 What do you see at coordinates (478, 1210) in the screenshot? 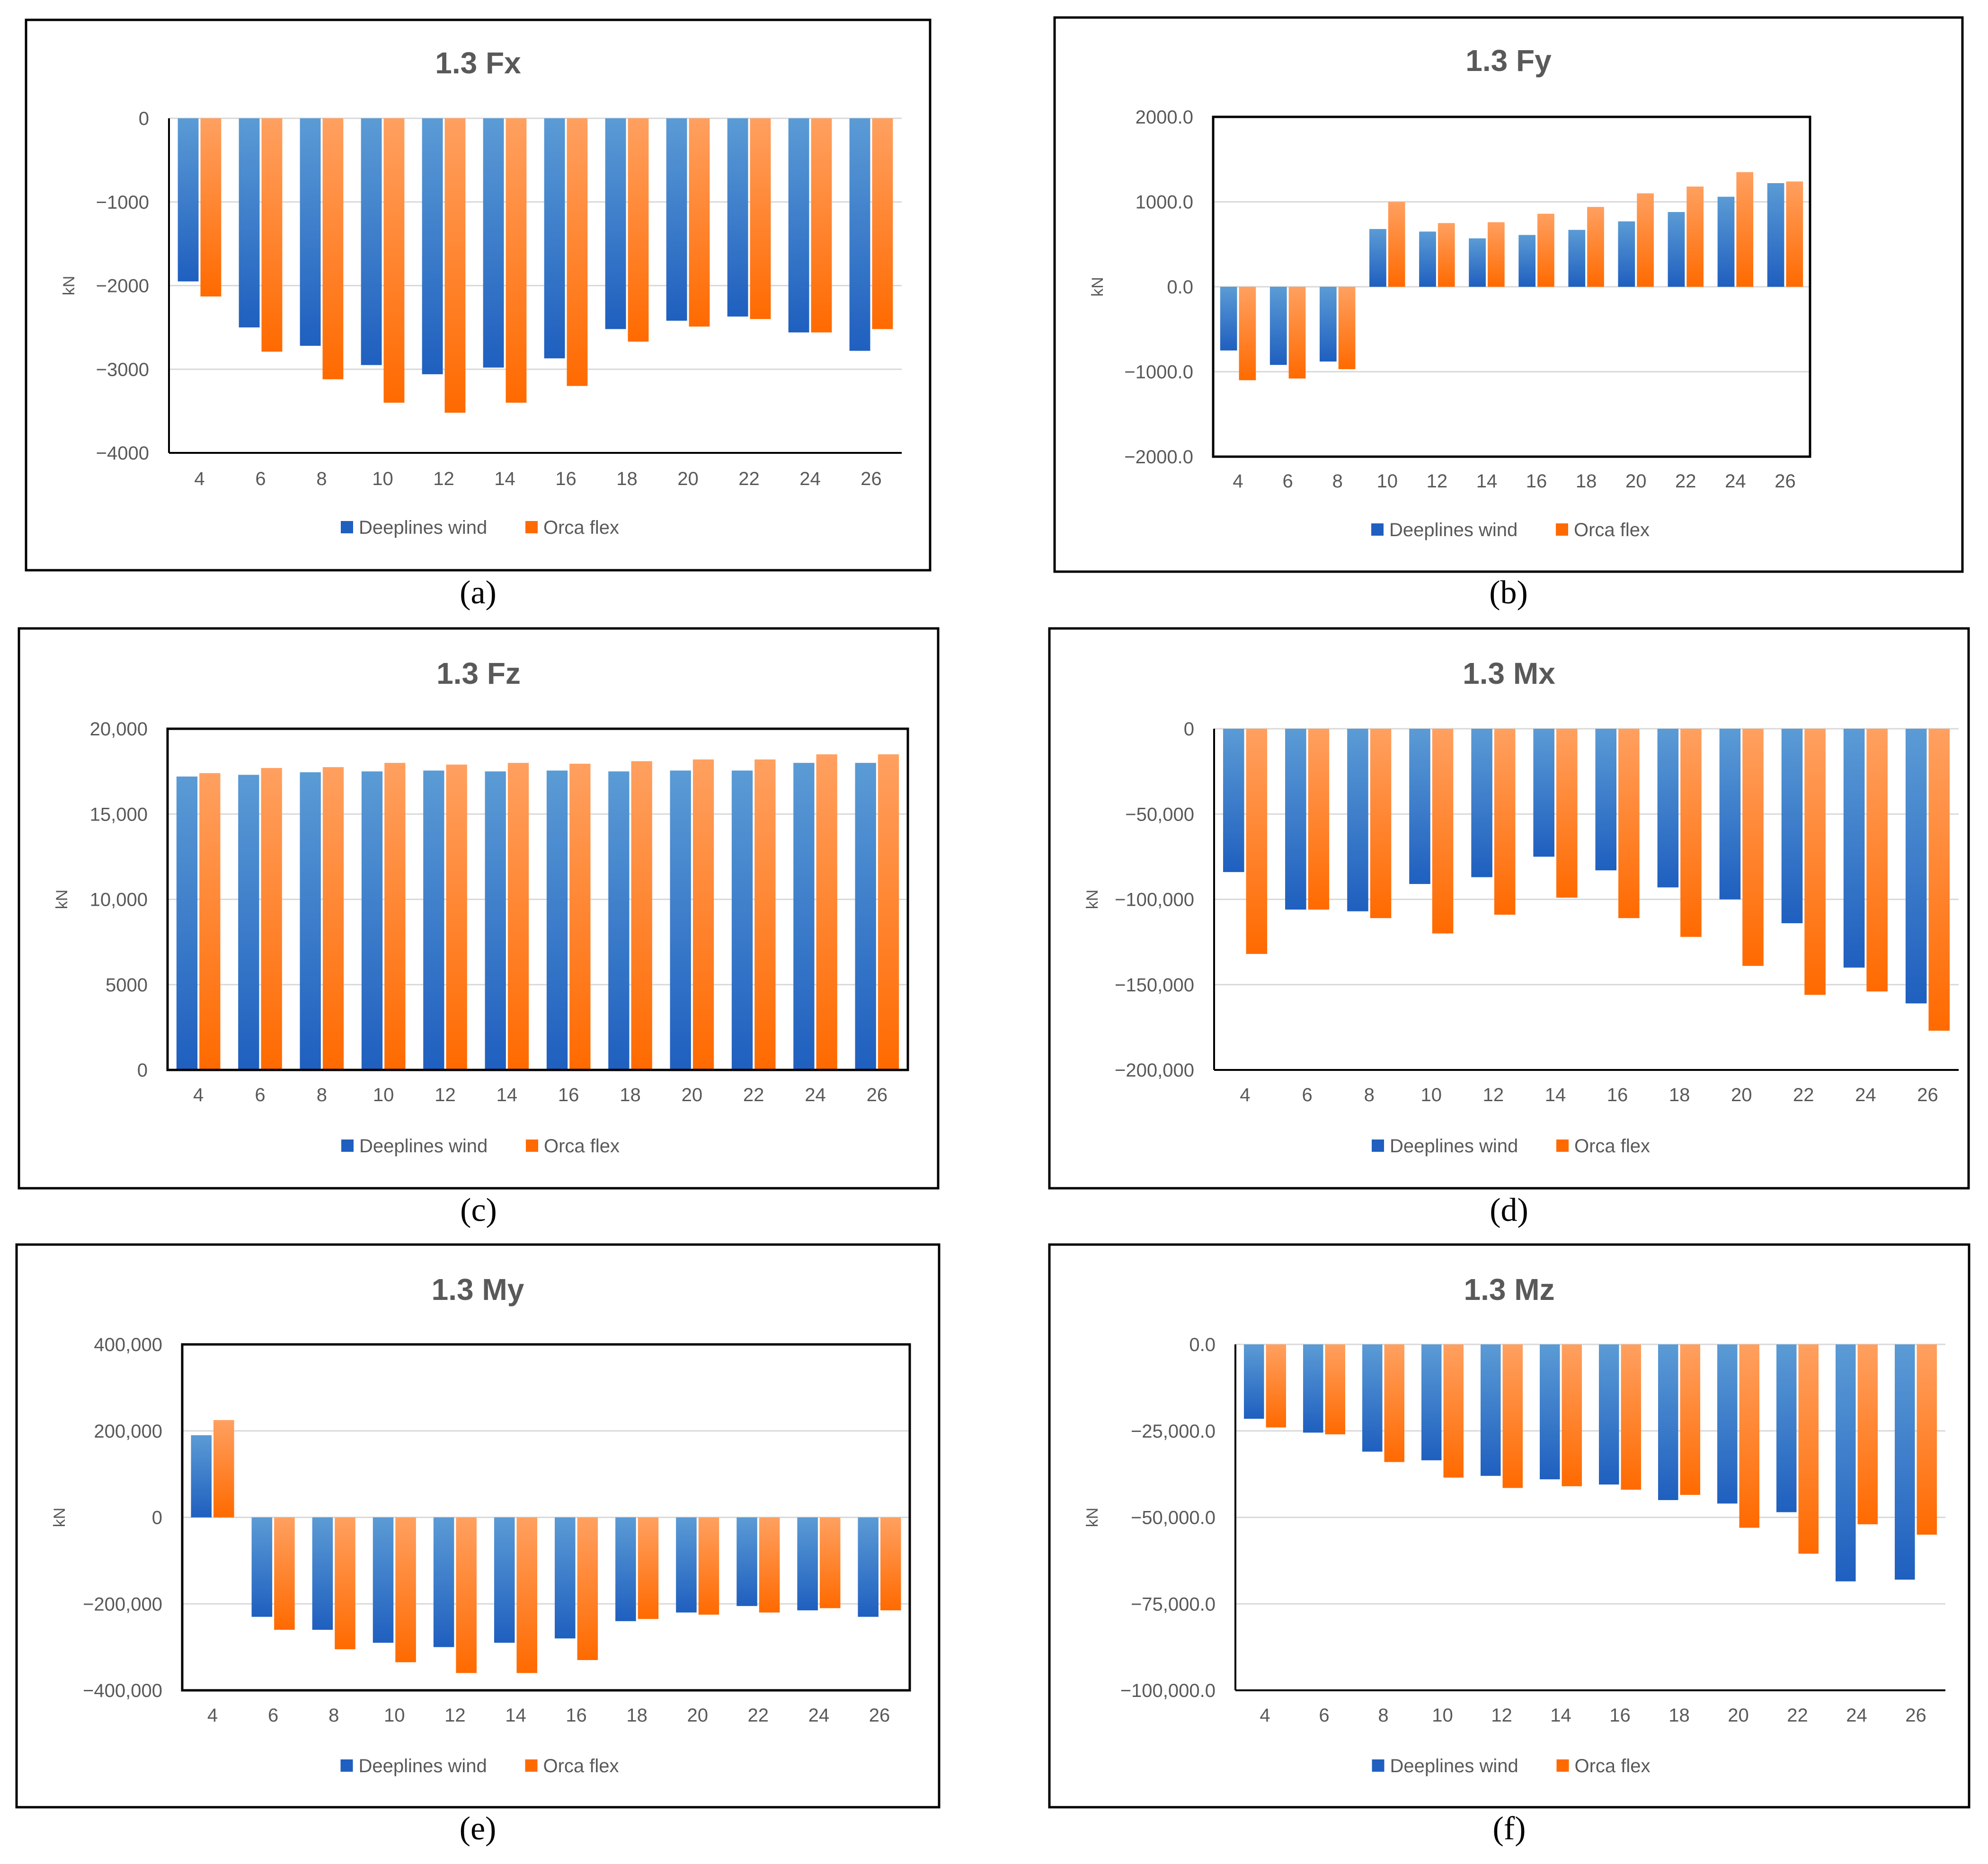
I see `panel-caption: (c)` at bounding box center [478, 1210].